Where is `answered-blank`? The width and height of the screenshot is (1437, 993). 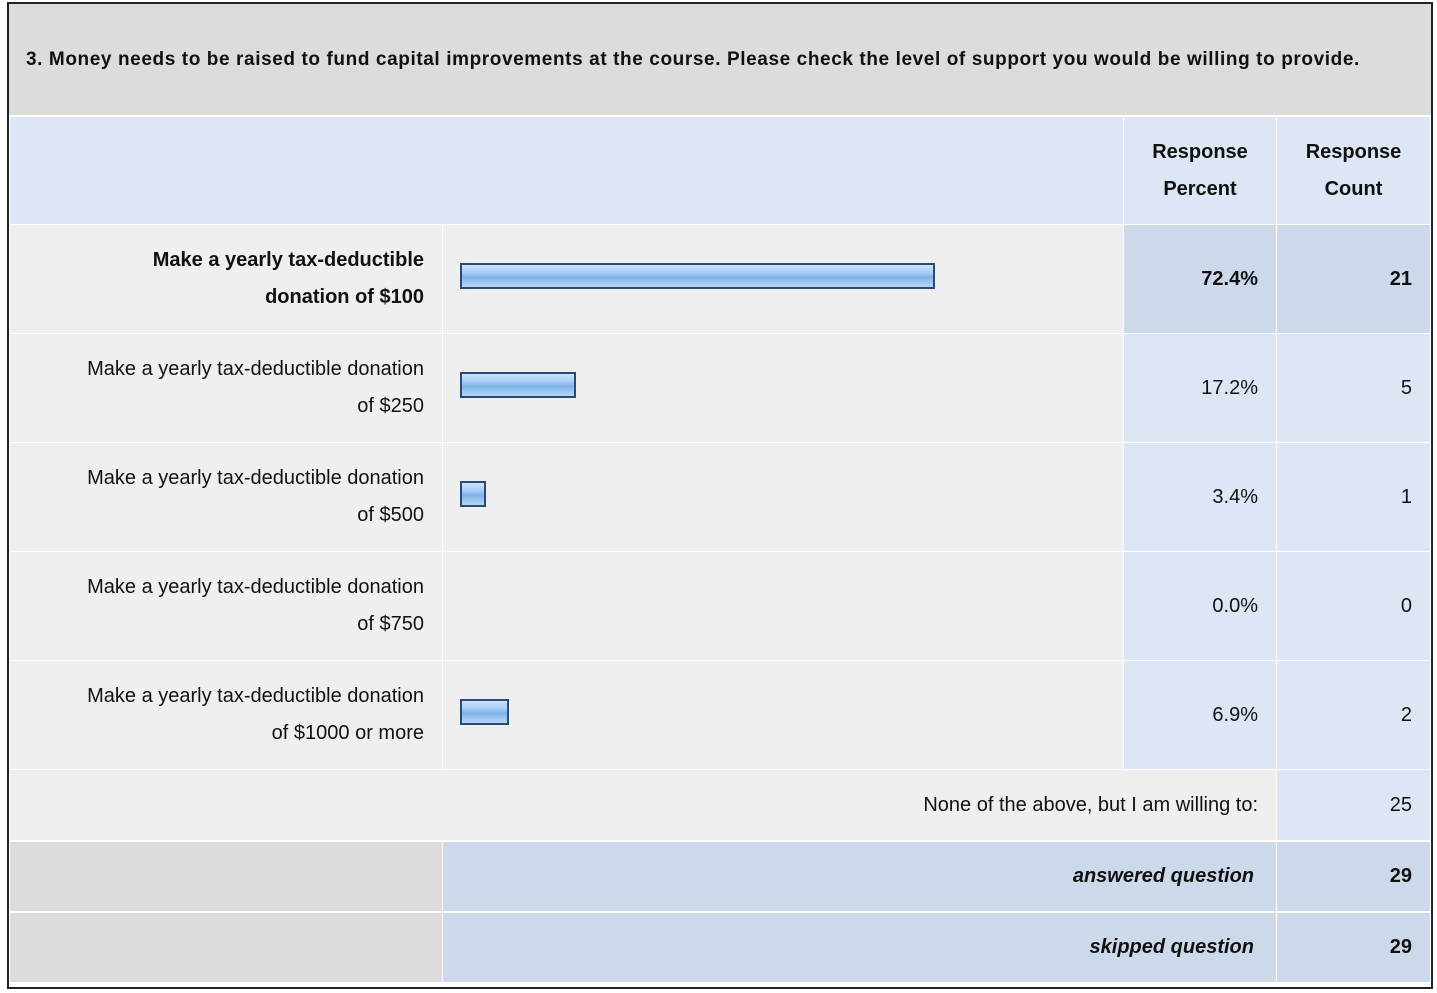 answered-blank is located at coordinates (226, 876).